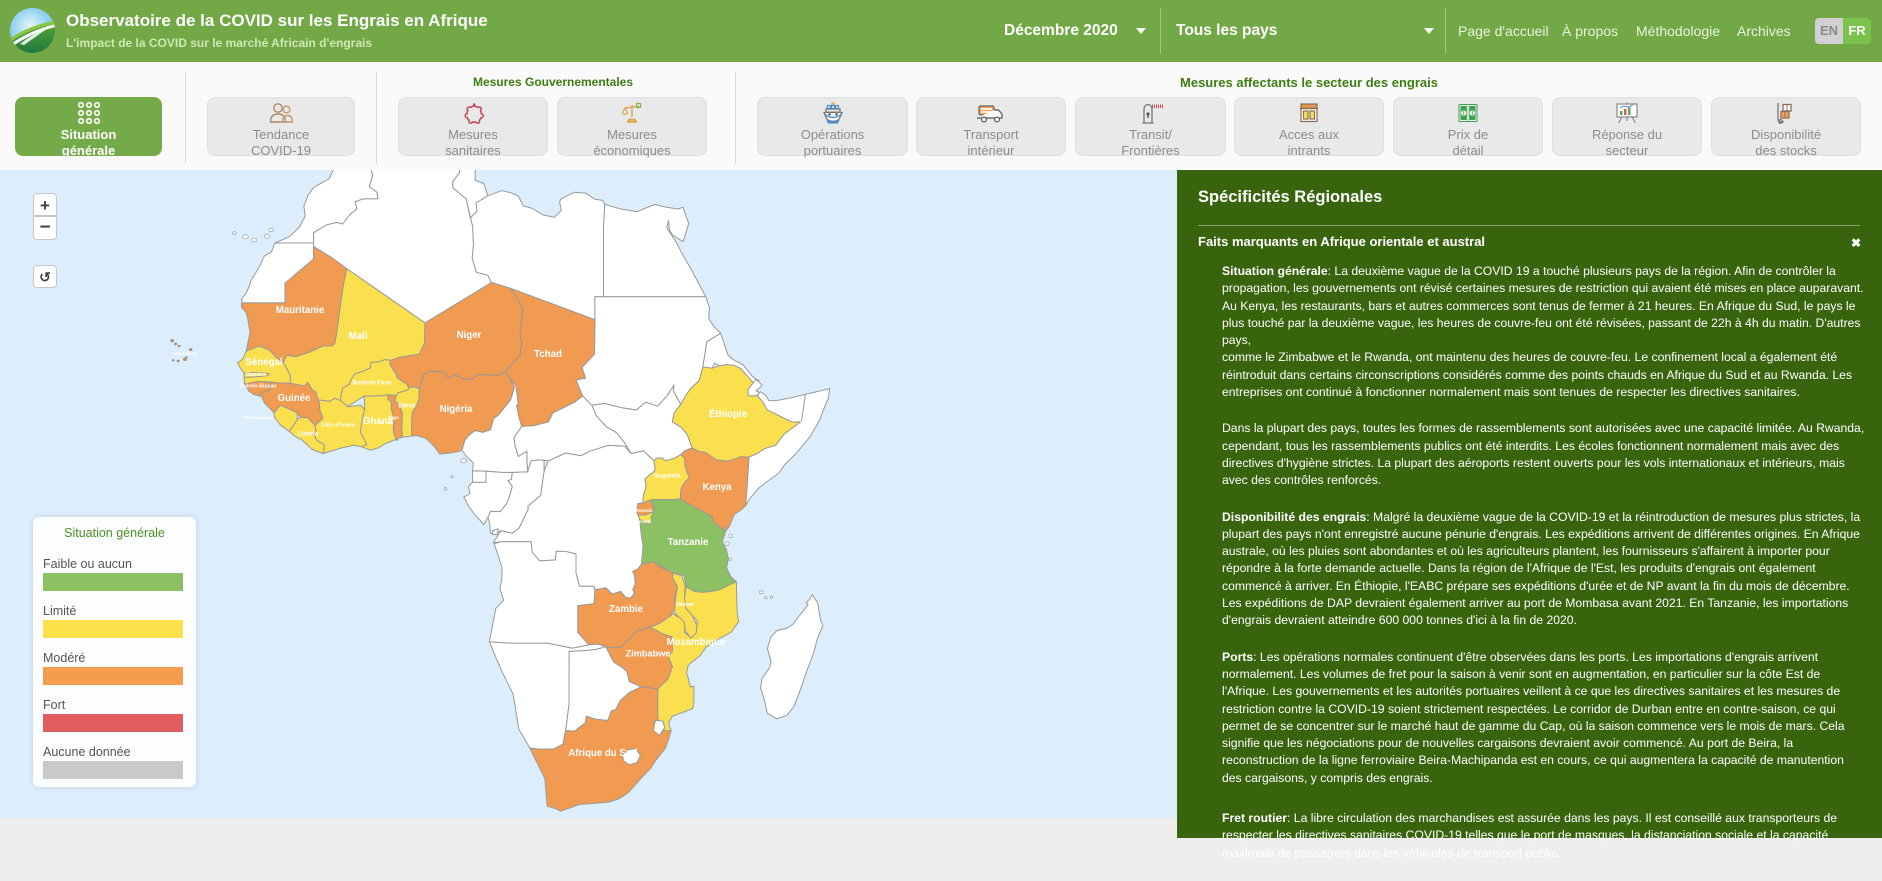 Image resolution: width=1882 pixels, height=881 pixels. What do you see at coordinates (300, 310) in the screenshot?
I see `svg-text: Mauritanie` at bounding box center [300, 310].